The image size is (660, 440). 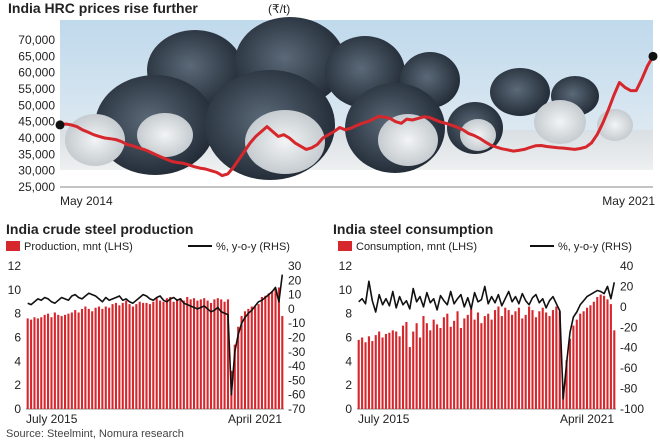 I want to click on production-left-tick-label: 12, so click(x=15, y=266).